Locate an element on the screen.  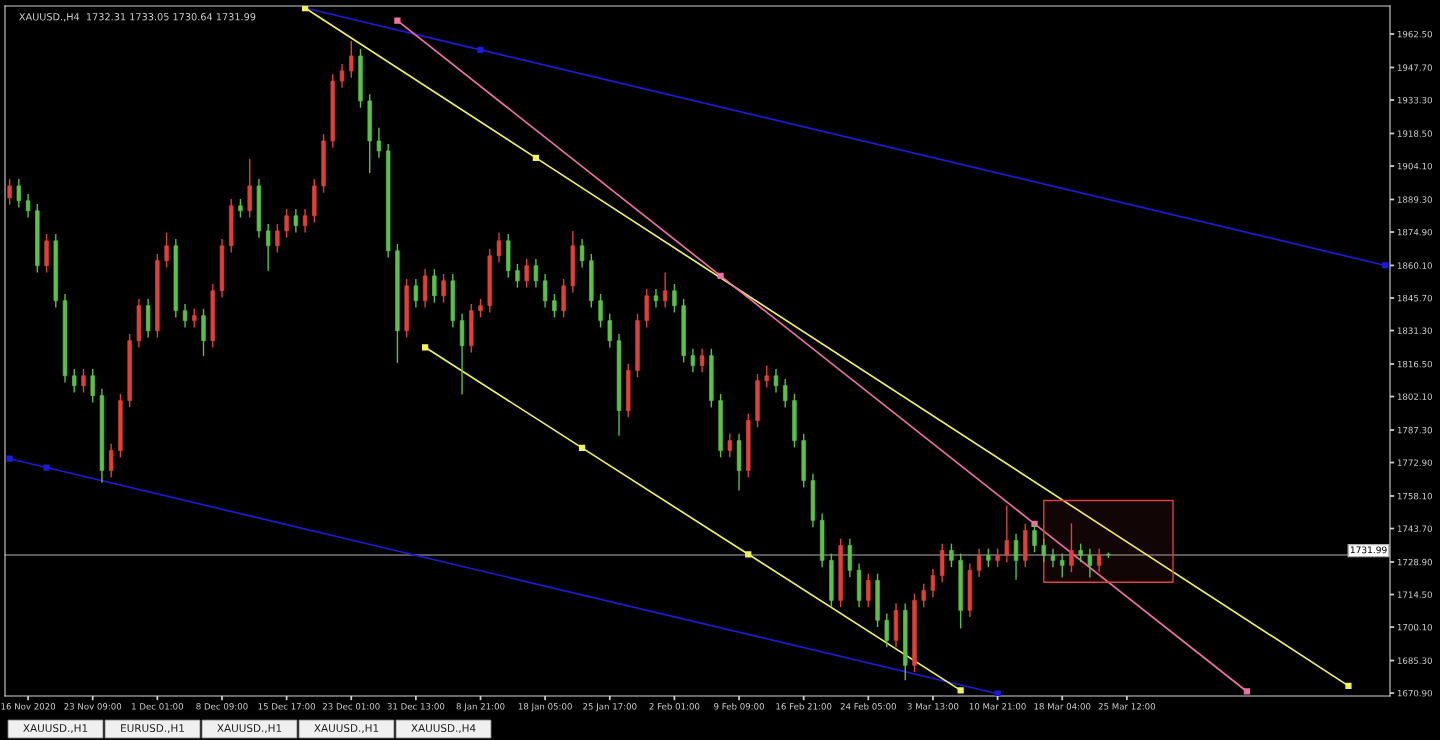
y-tick-label: 1947.70 is located at coordinates (1414, 67).